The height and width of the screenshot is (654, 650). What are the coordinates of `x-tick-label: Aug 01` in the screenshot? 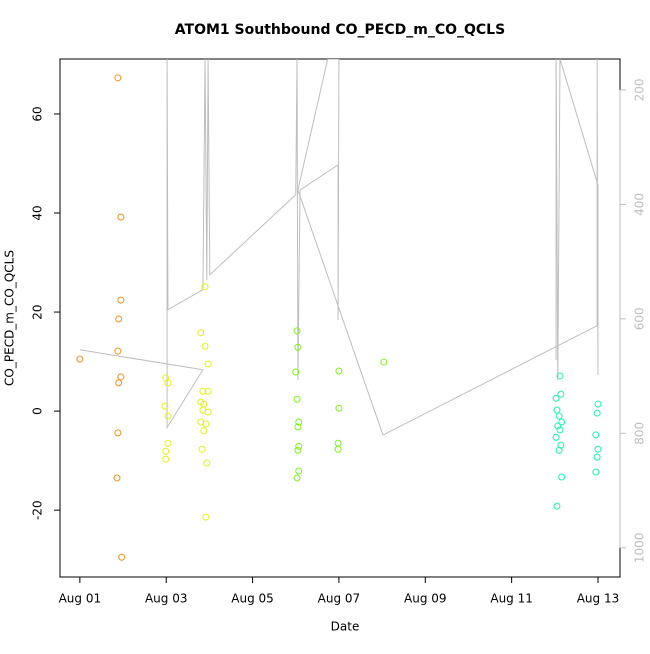 It's located at (80, 599).